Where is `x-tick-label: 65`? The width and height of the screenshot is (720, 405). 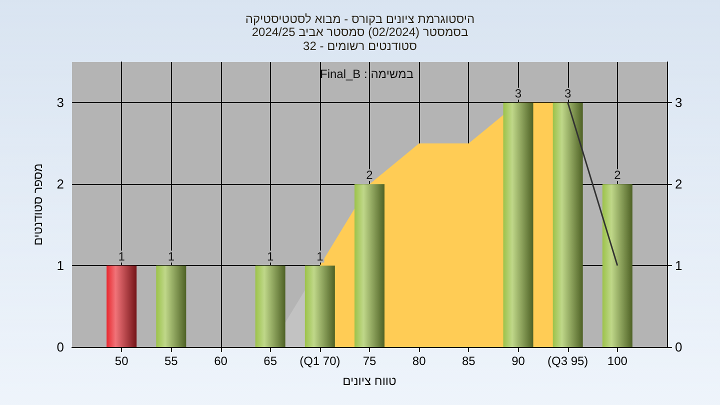
x-tick-label: 65 is located at coordinates (271, 361).